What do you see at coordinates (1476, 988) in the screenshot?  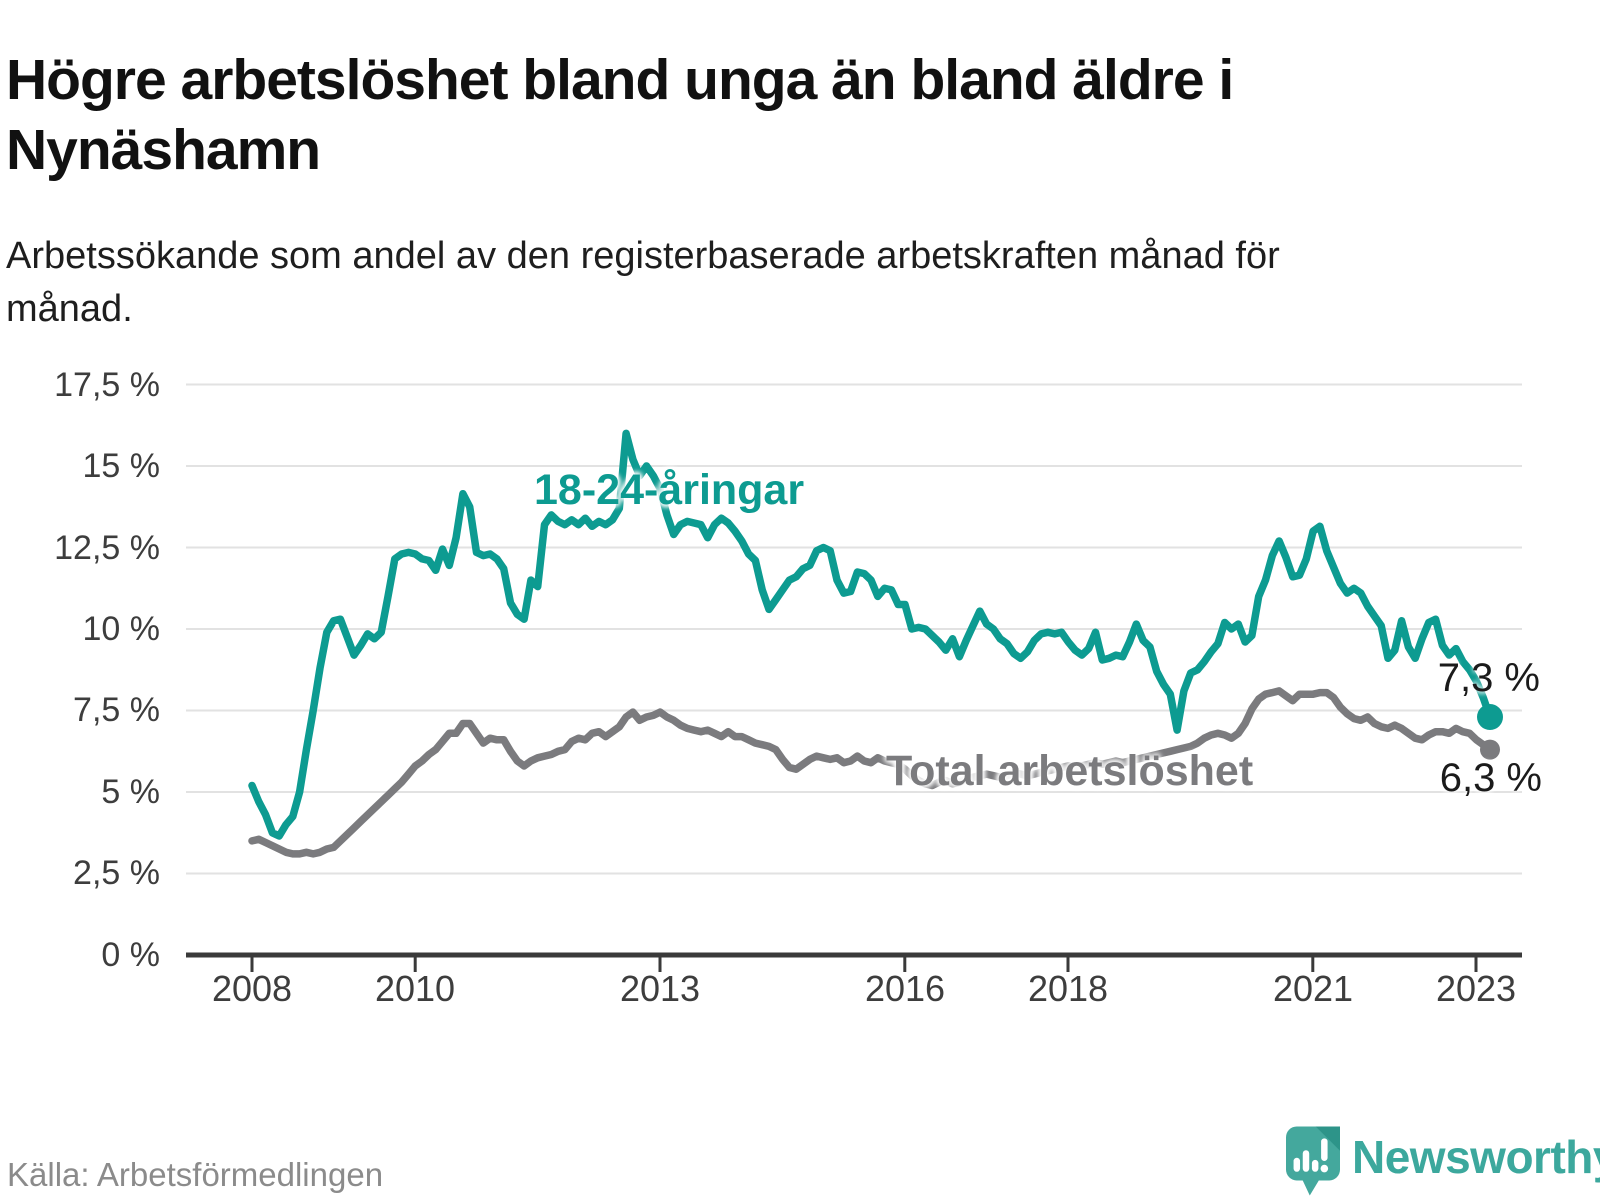 I see `x-tick-label: 2023` at bounding box center [1476, 988].